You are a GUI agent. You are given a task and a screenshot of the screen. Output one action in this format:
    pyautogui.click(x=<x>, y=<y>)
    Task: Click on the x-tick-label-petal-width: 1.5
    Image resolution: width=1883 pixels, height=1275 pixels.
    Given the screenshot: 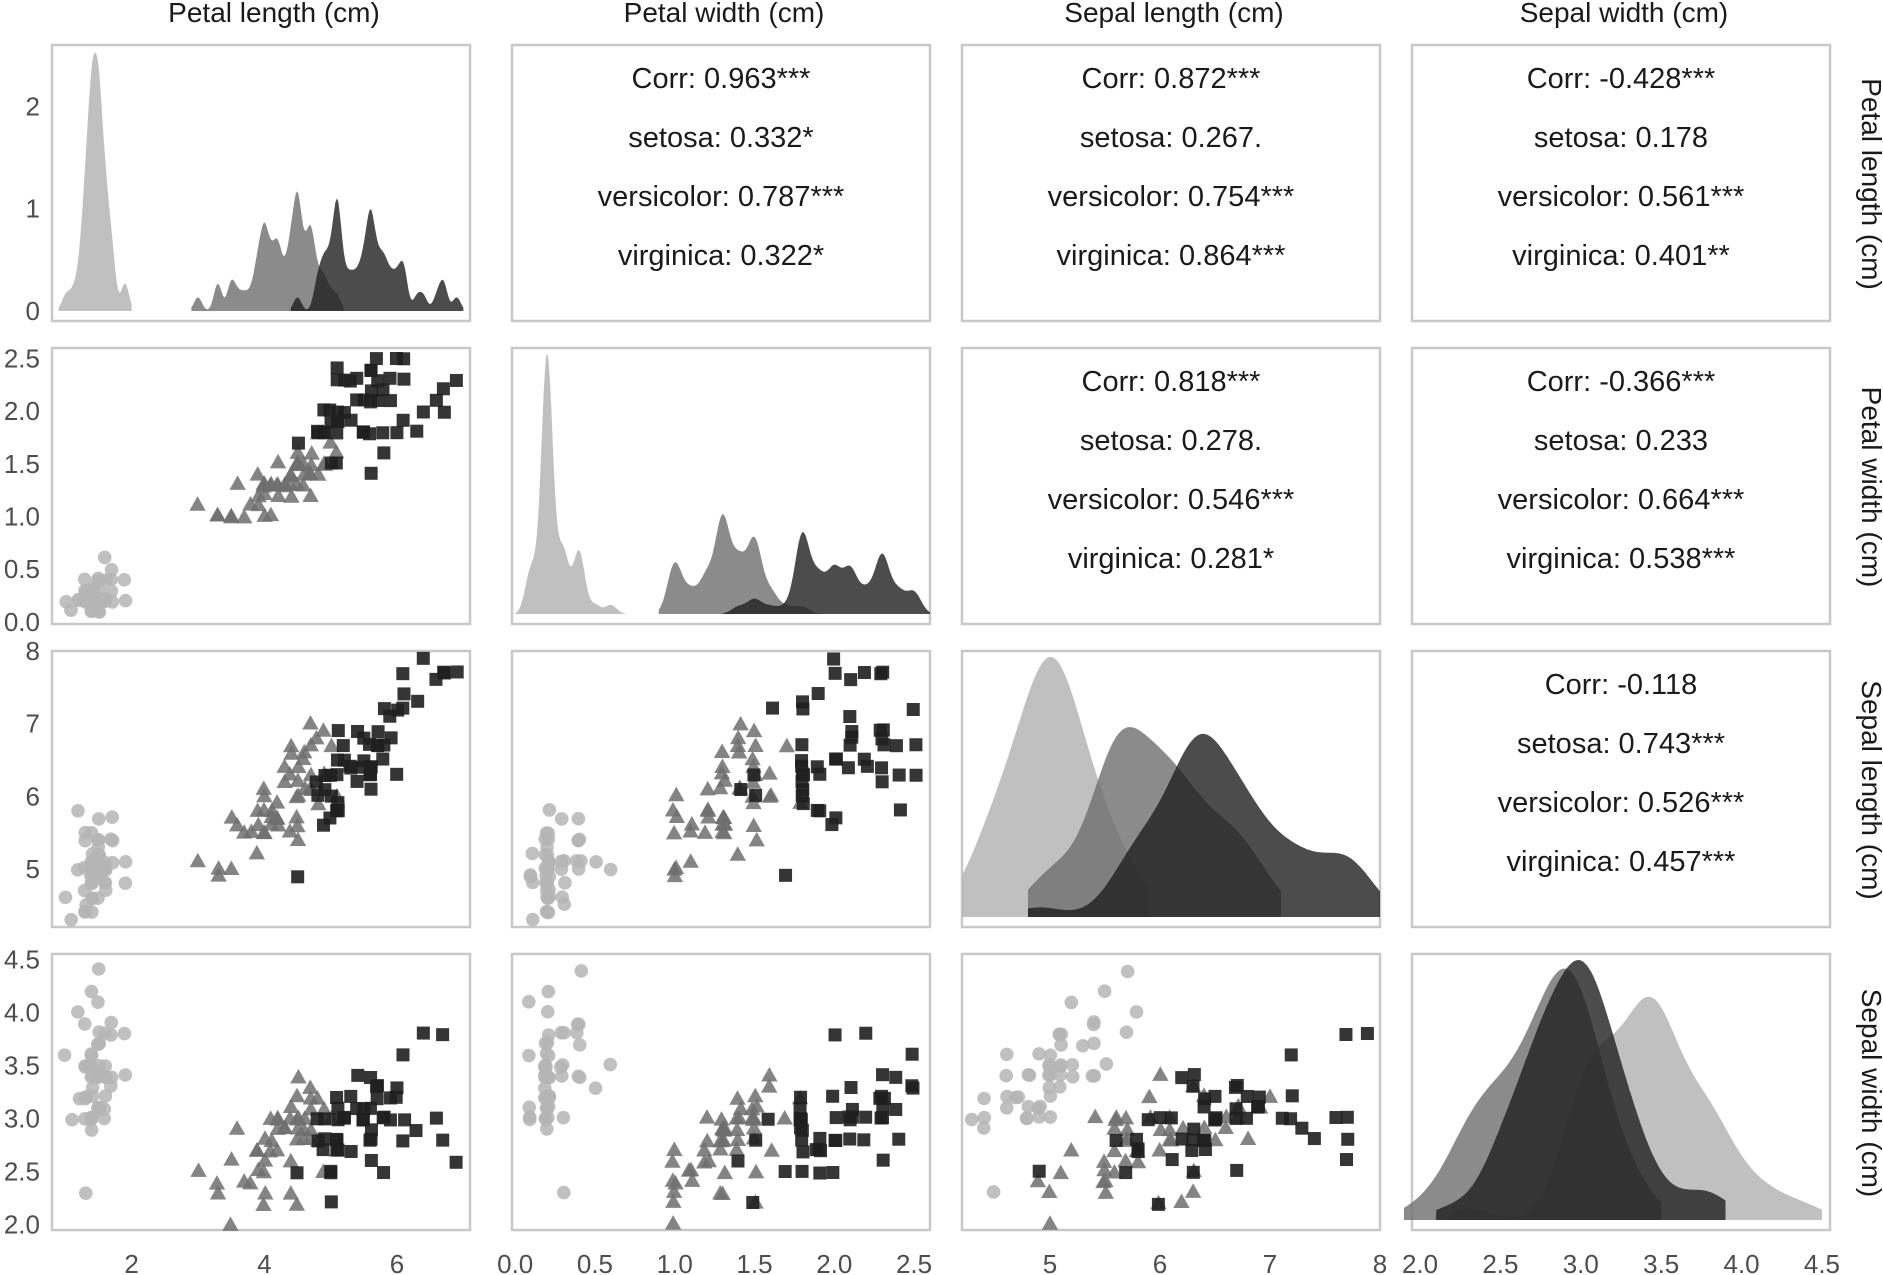 What is the action you would take?
    pyautogui.click(x=754, y=1262)
    